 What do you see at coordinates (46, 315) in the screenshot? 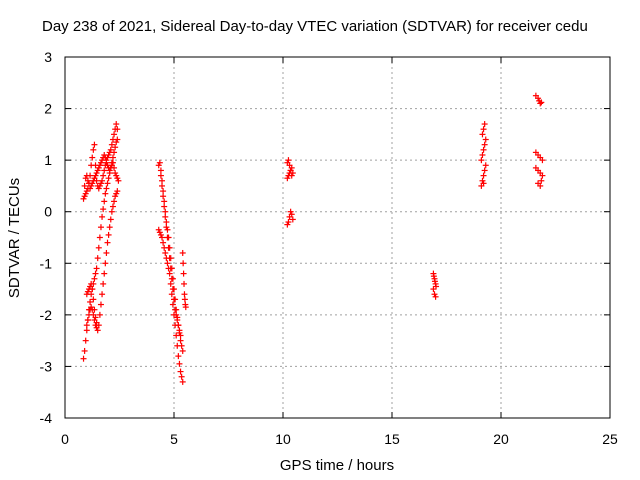
I see `y-tick-label: -2` at bounding box center [46, 315].